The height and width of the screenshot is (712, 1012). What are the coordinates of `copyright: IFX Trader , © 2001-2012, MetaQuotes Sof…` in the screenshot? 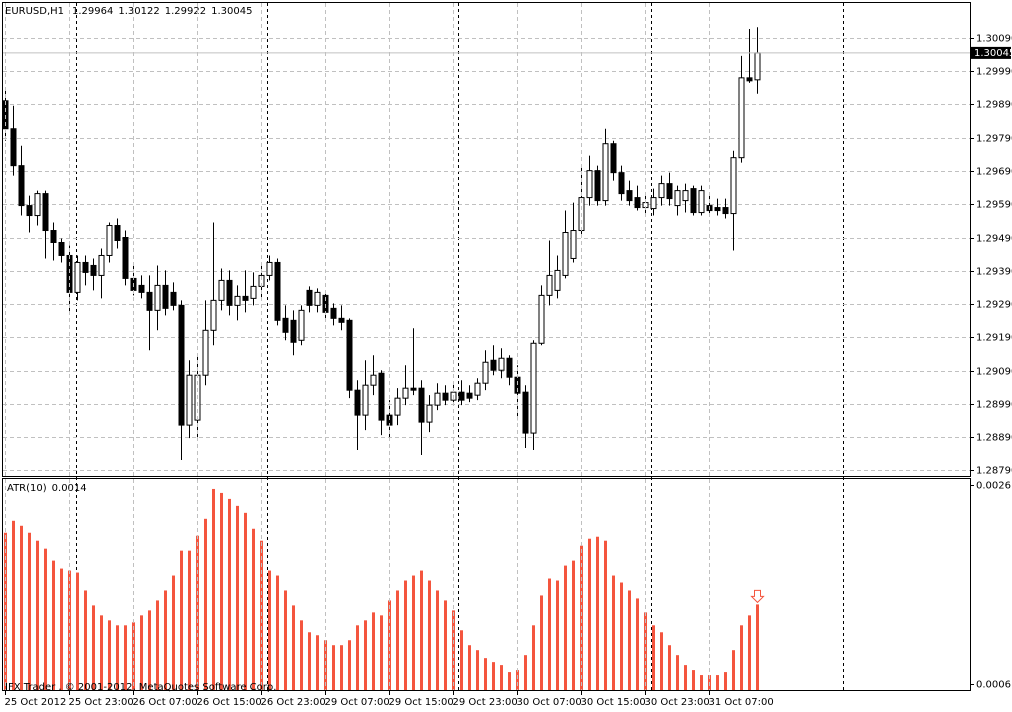 It's located at (140, 687).